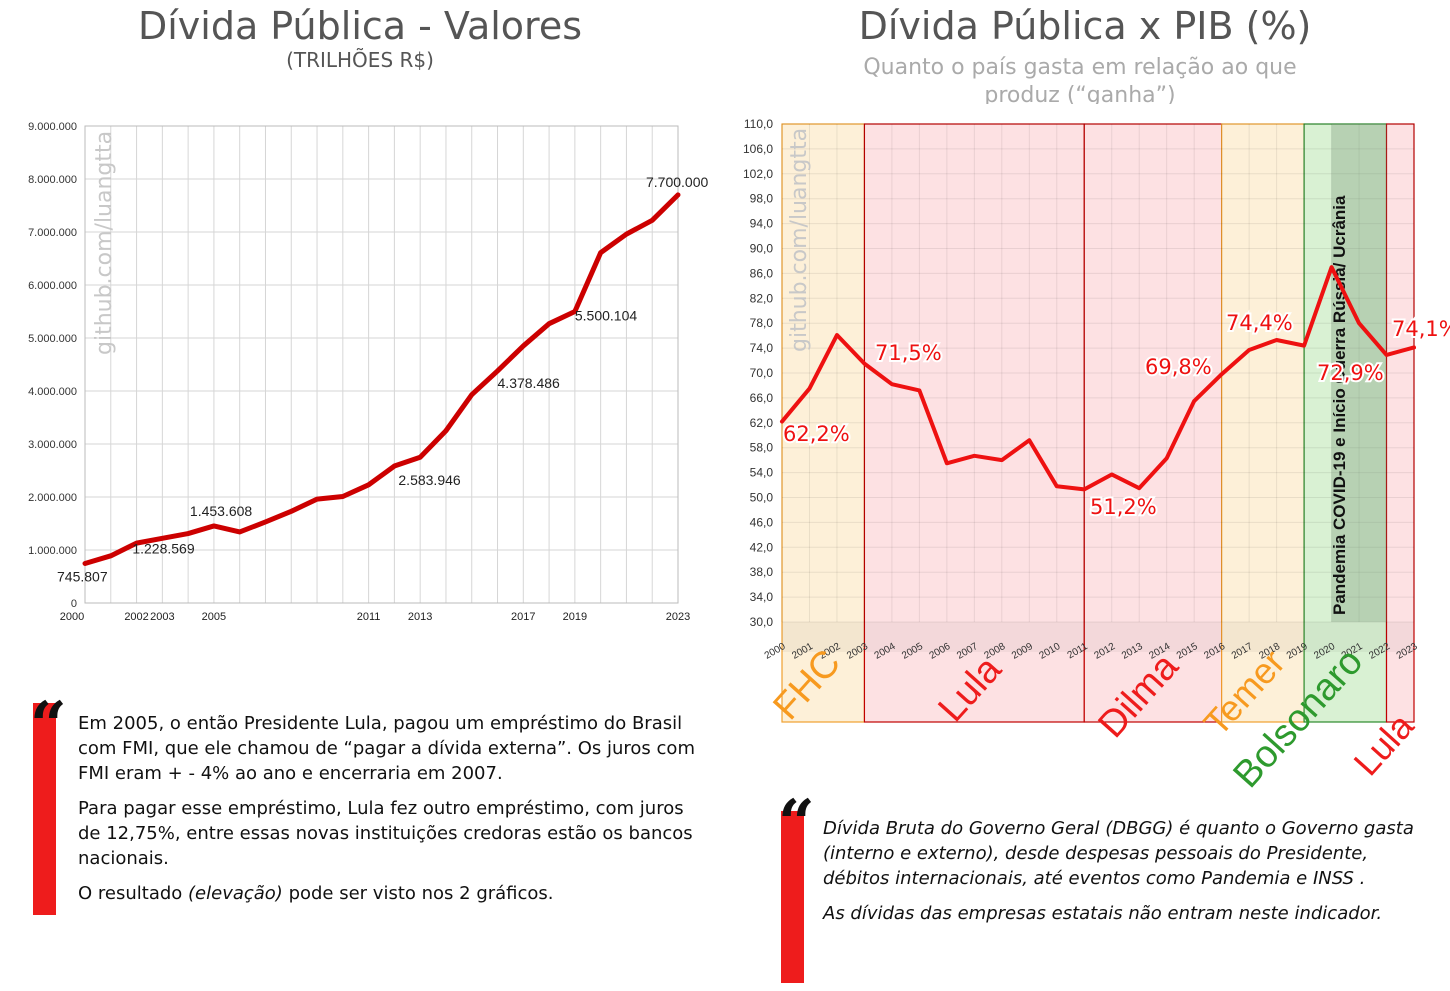 The height and width of the screenshot is (991, 1450). I want to click on period-band-dilma, so click(1153, 423).